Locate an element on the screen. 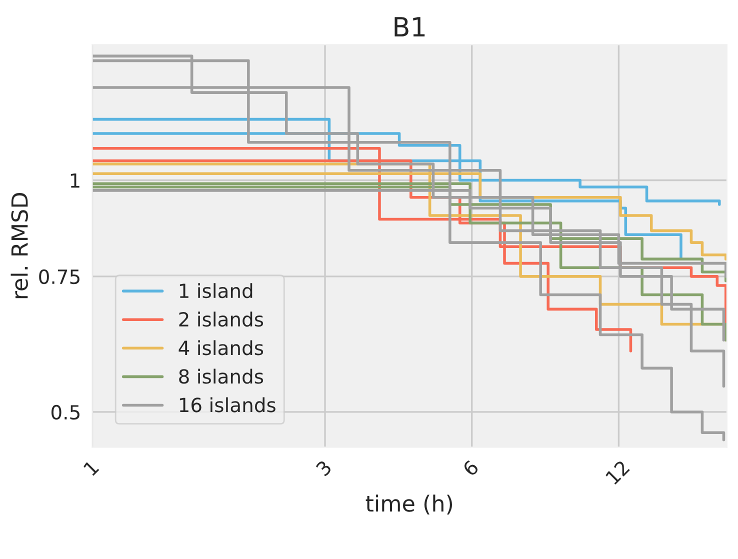  x-axis-title: time (h) is located at coordinates (409, 504).